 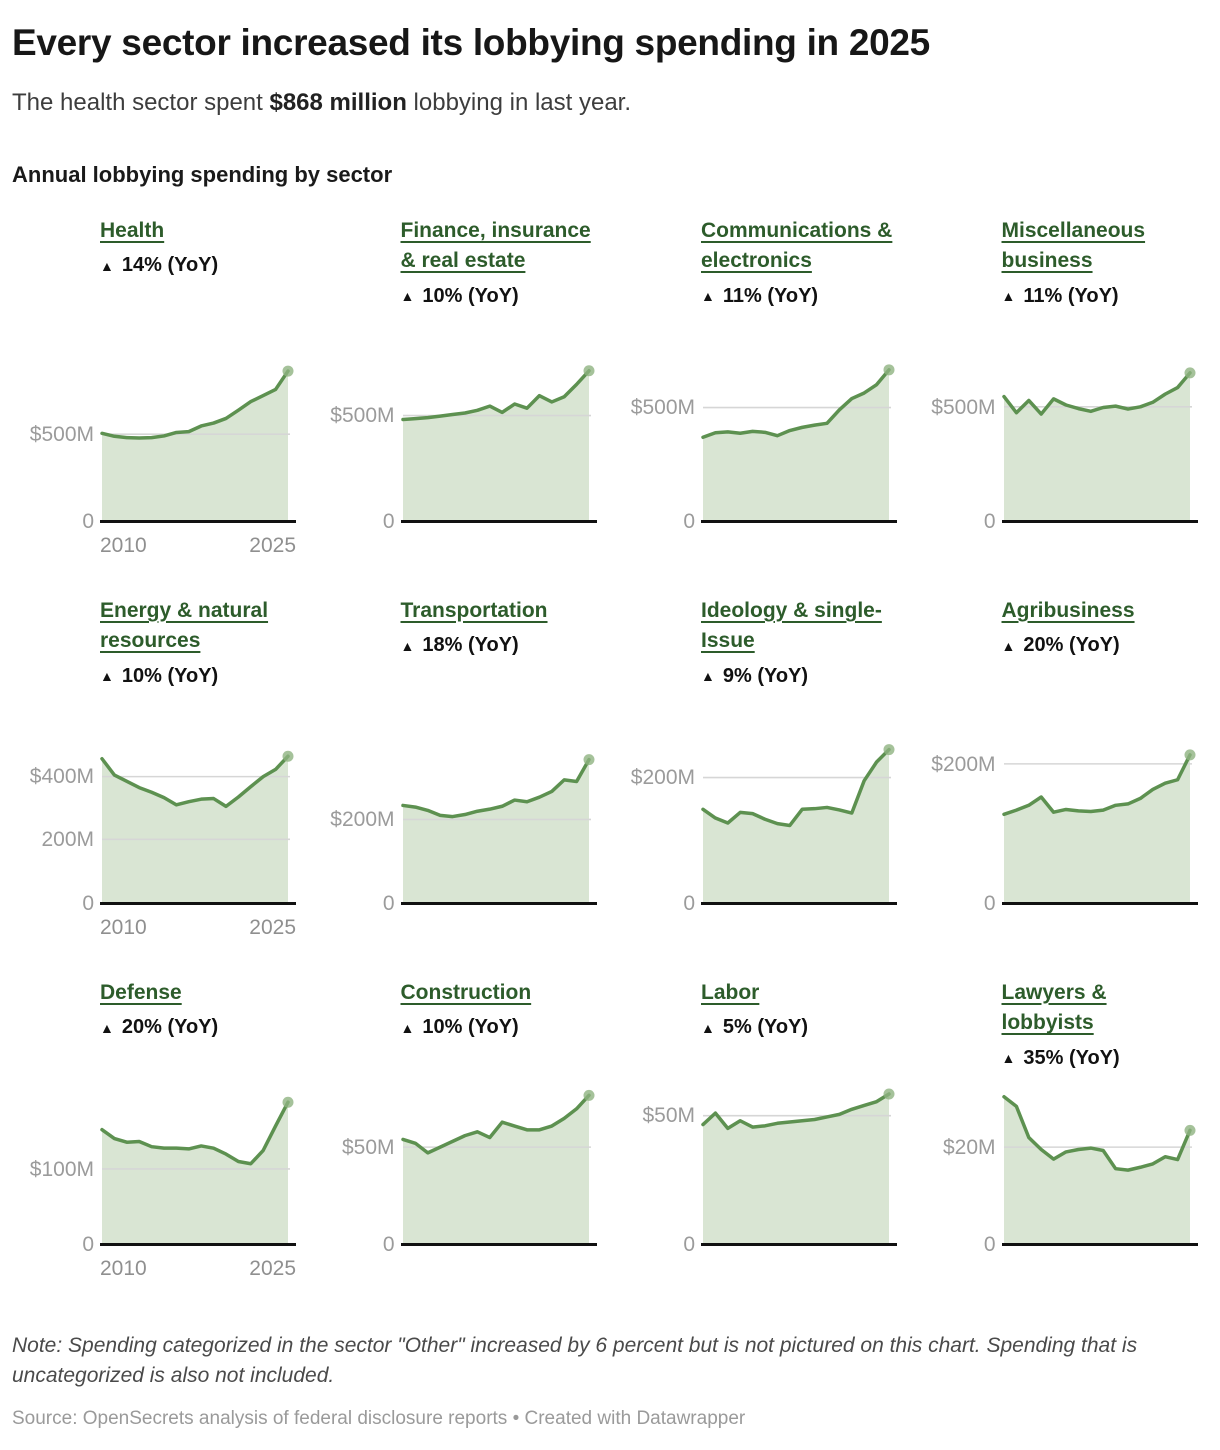 I want to click on y-axis-label: $200M, so click(x=963, y=764).